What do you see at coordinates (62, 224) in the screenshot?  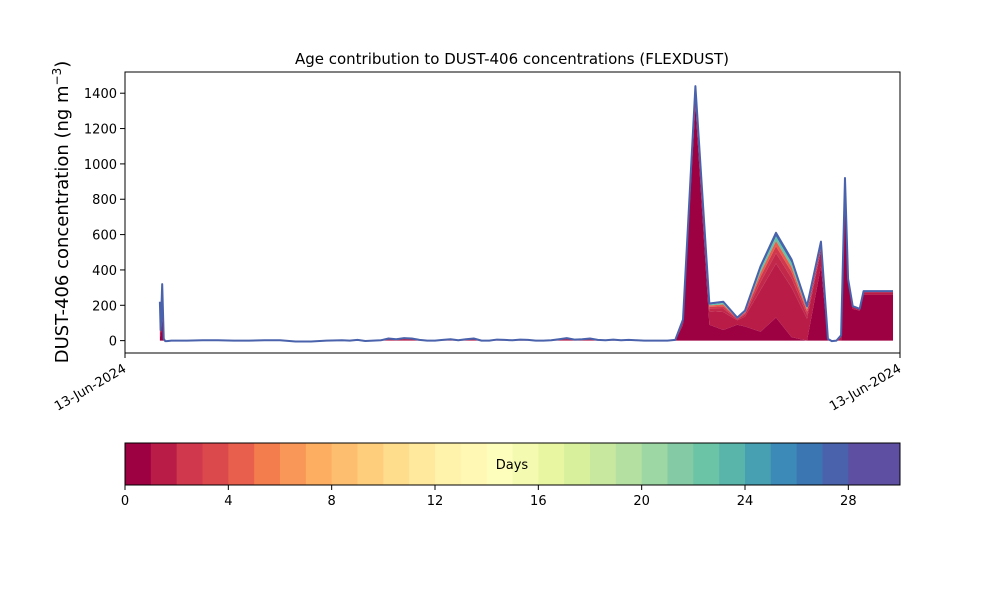 I see `y-axis-label-main: DUST-406 concentration (ng m` at bounding box center [62, 224].